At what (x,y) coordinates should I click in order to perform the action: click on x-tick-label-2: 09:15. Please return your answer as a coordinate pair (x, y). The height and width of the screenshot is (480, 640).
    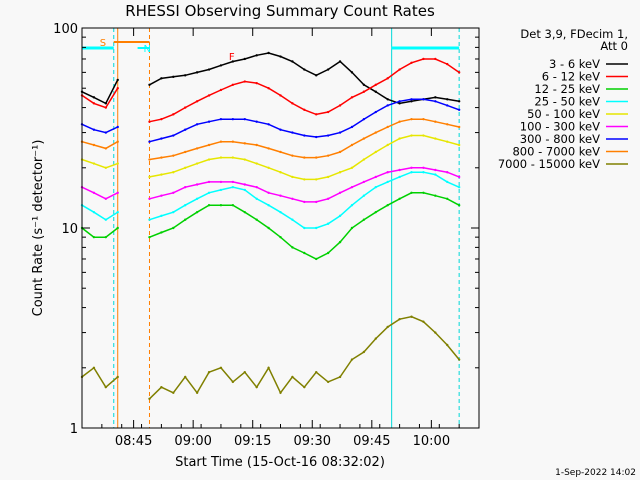
    Looking at the image, I should click on (252, 441).